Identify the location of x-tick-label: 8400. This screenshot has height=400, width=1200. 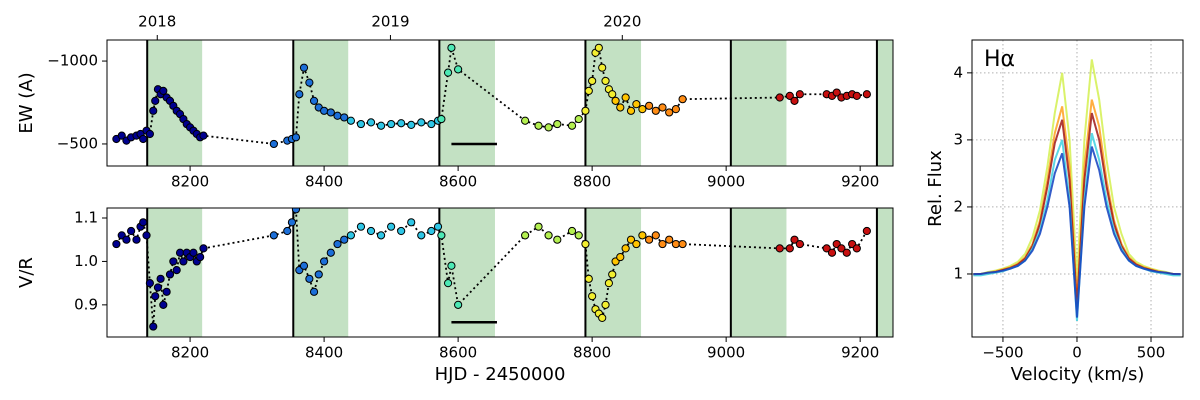
(324, 182).